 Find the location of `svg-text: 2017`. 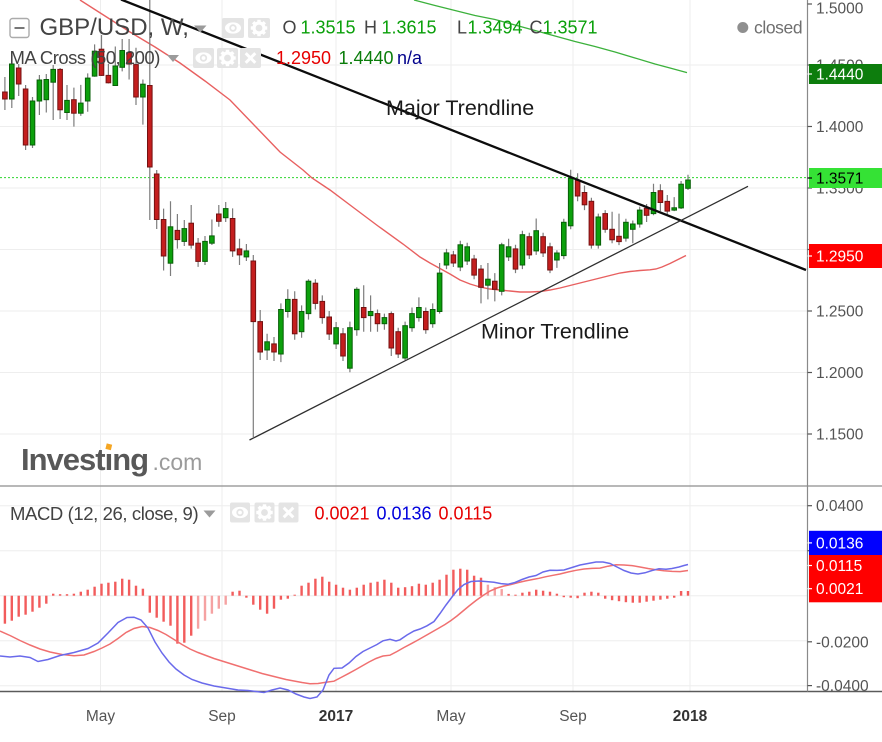

svg-text: 2017 is located at coordinates (336, 716).